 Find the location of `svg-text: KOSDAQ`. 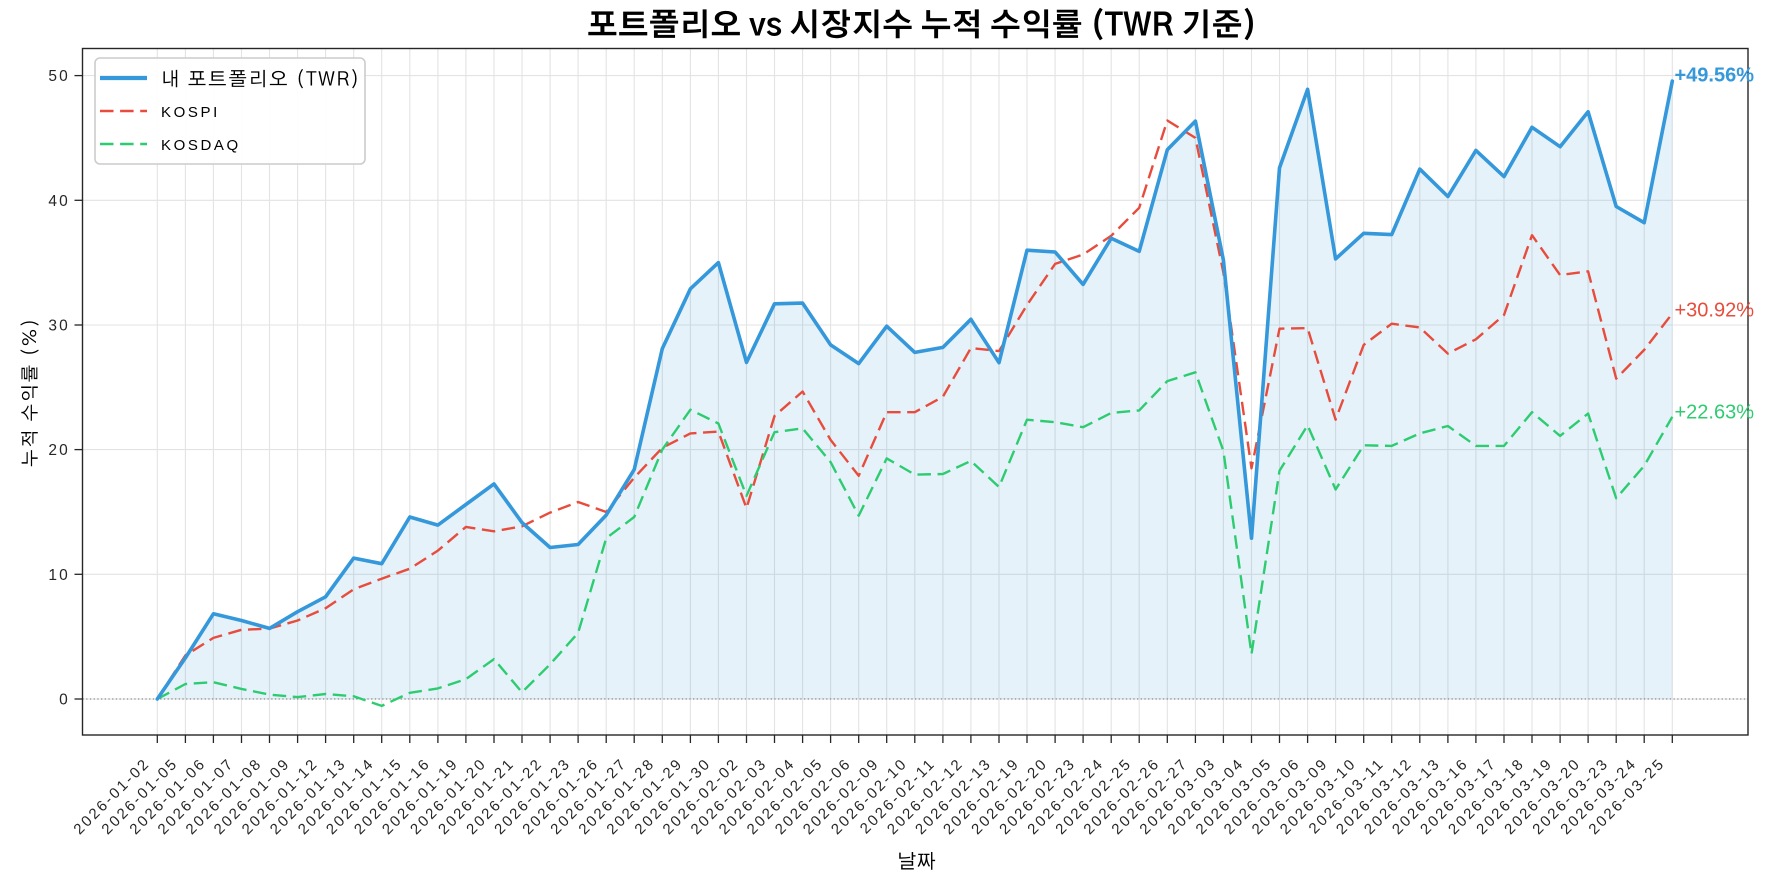

svg-text: KOSDAQ is located at coordinates (201, 145).